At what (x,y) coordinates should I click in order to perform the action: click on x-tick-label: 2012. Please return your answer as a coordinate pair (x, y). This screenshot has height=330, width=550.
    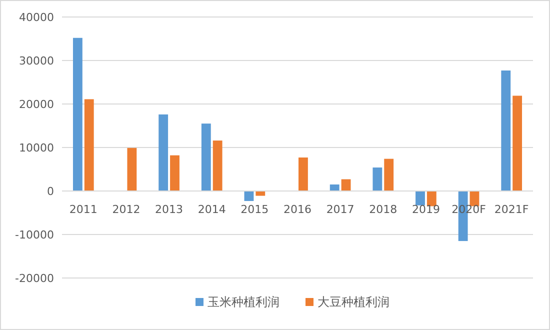
    Looking at the image, I should click on (126, 209).